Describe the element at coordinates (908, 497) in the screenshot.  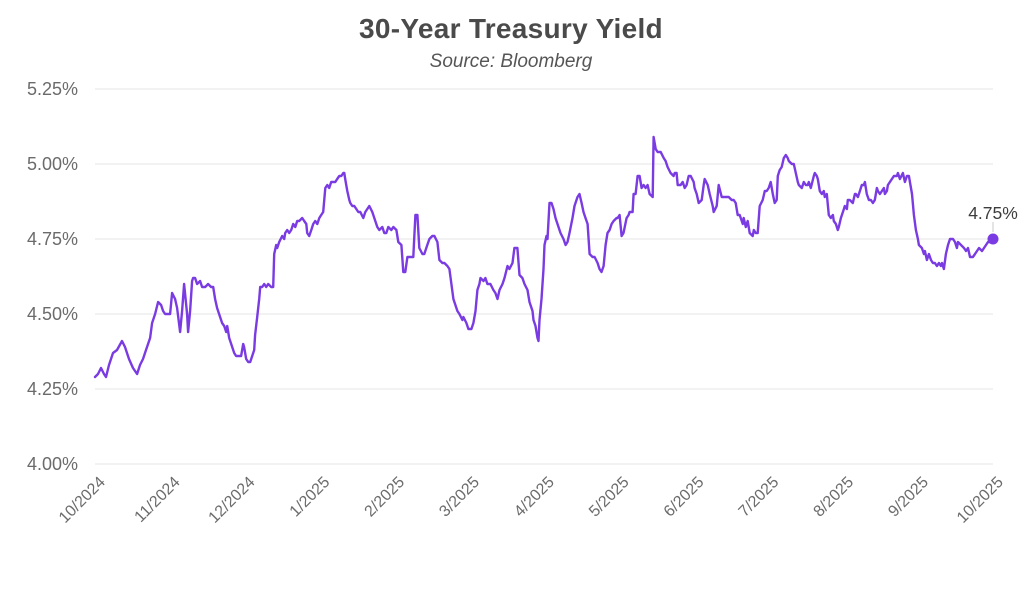
I see `x-tick-label: 9/2025` at that location.